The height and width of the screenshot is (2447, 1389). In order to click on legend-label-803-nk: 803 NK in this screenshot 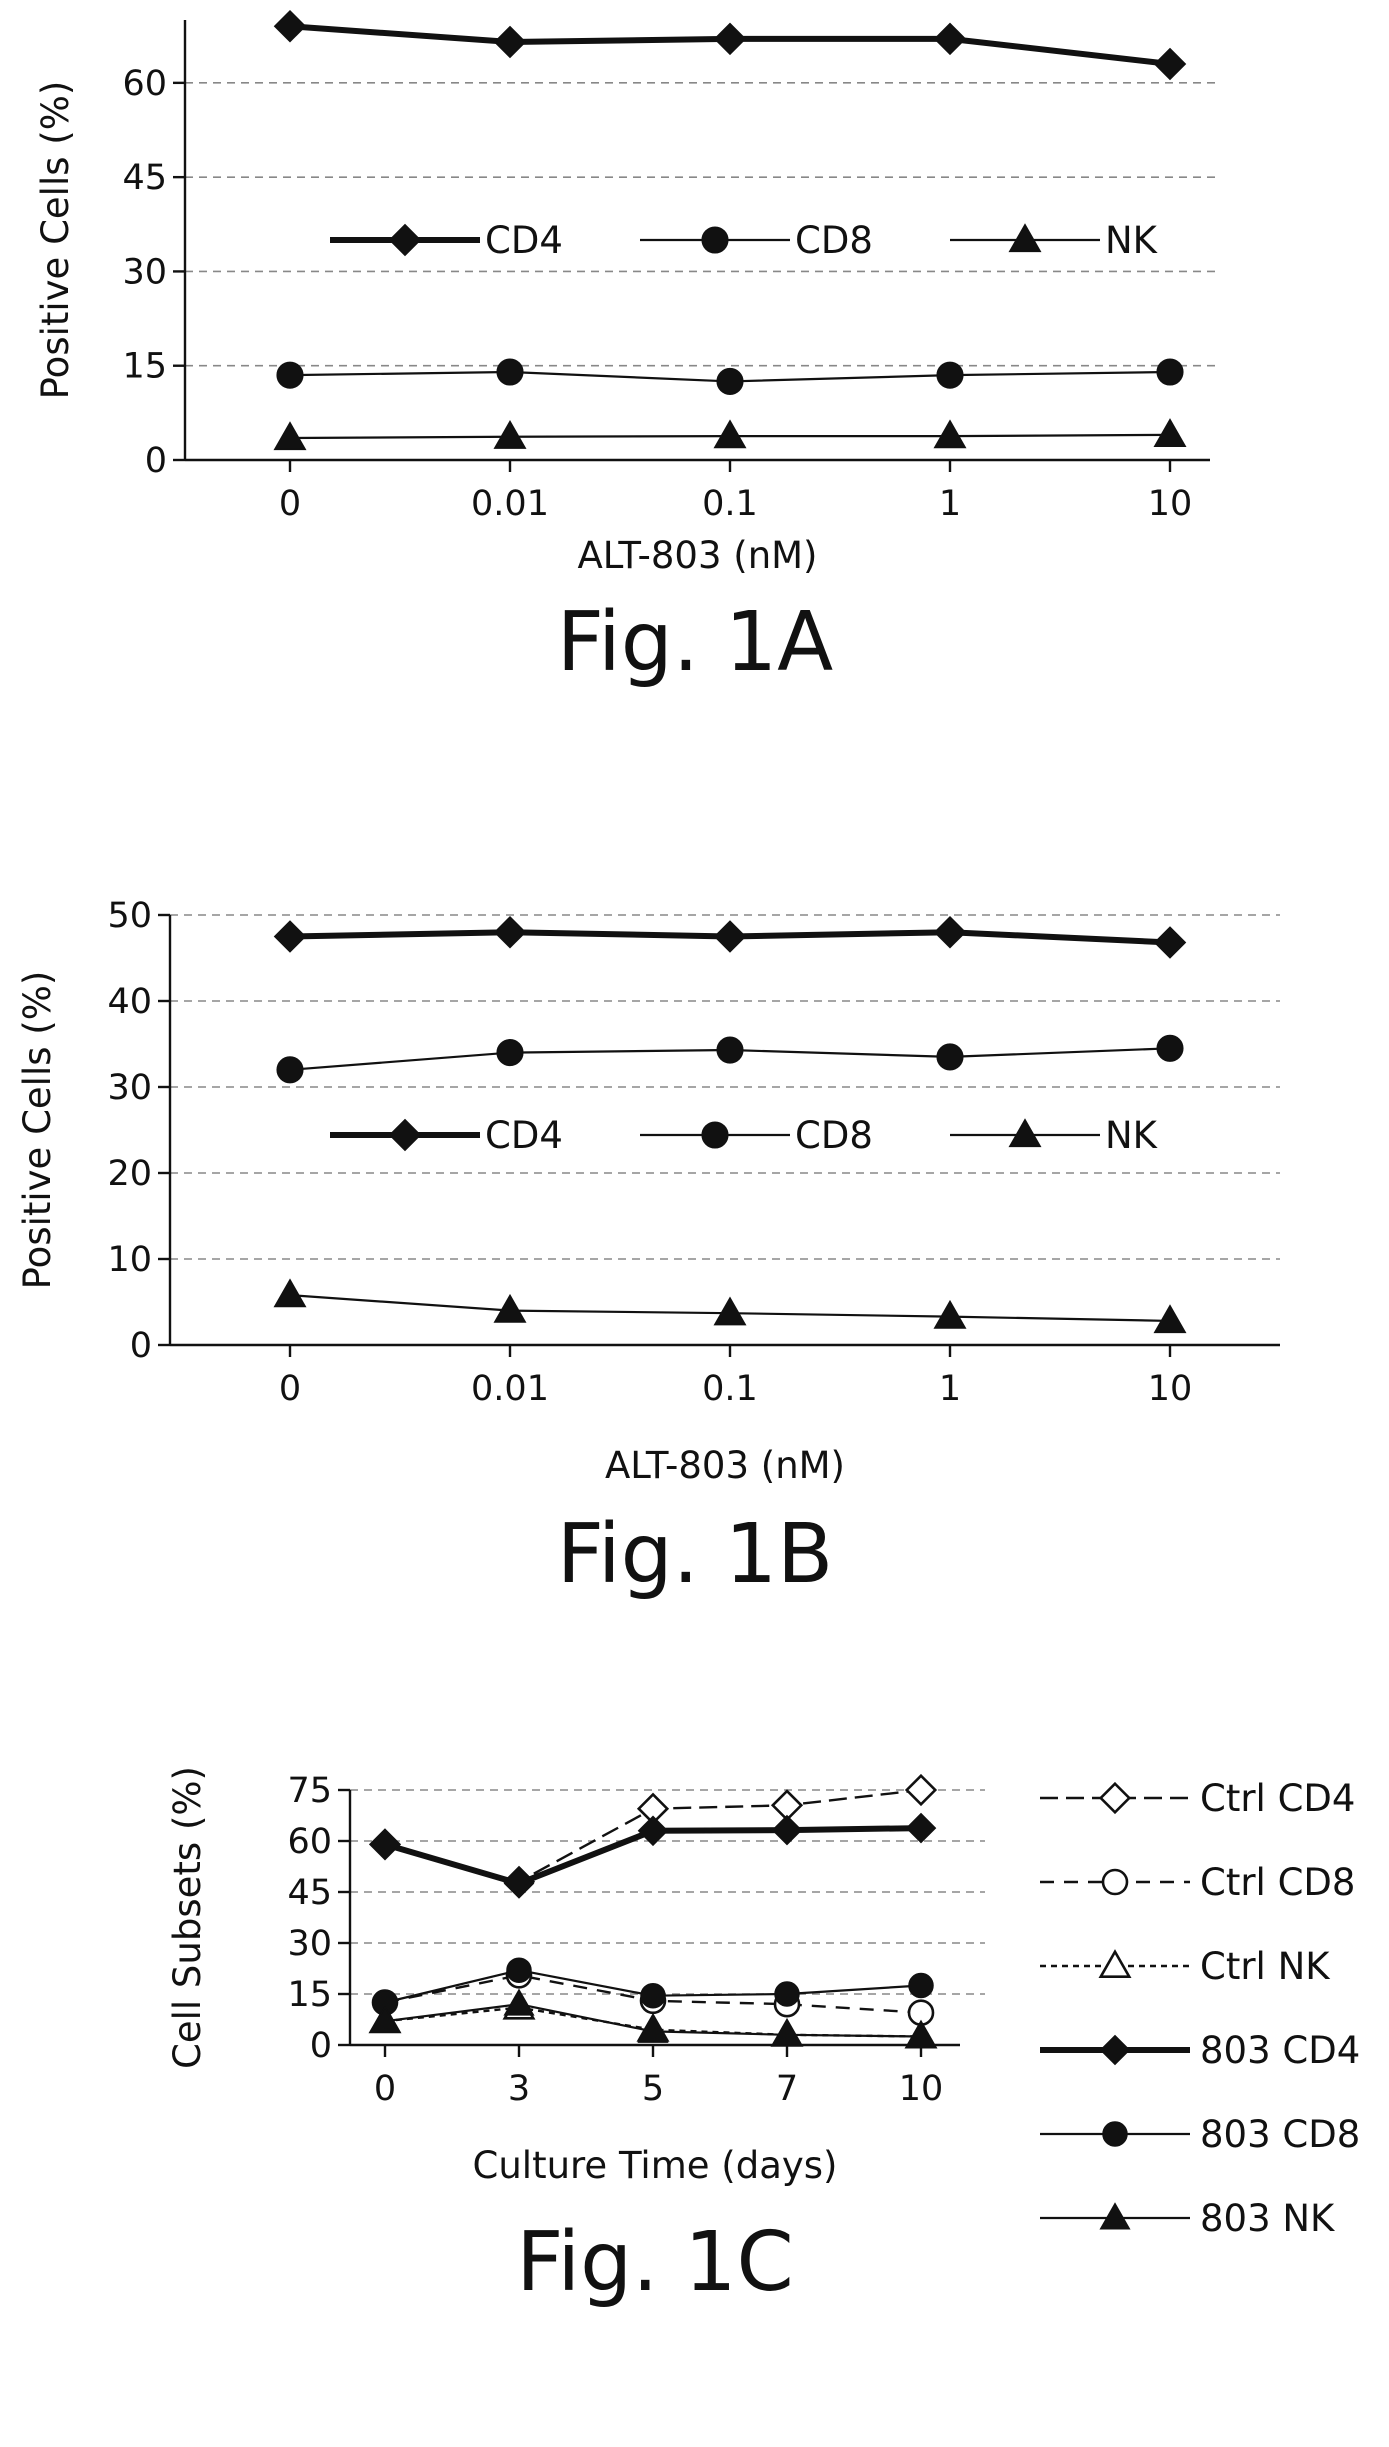, I will do `click(1268, 2218)`.